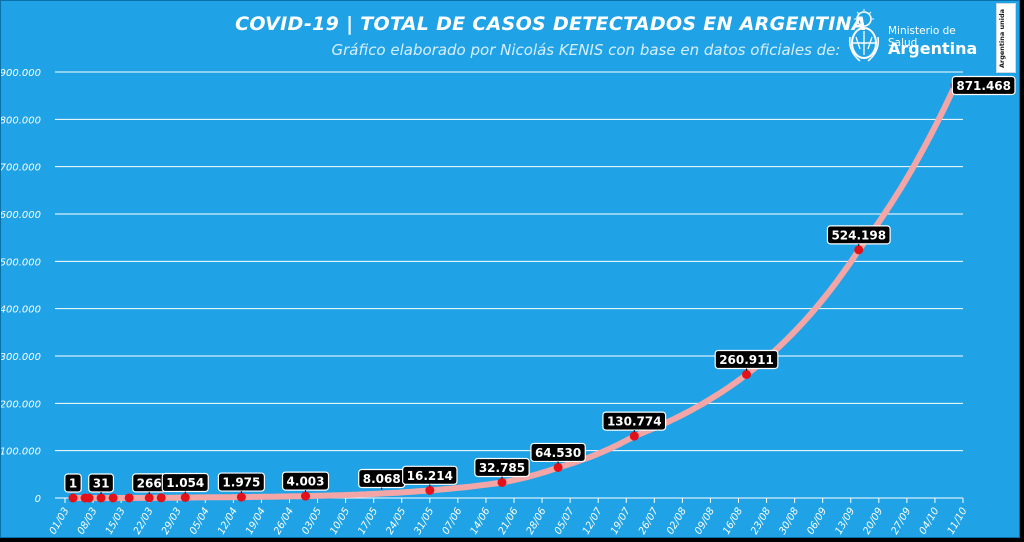  I want to click on x-tick-label: 27/09, so click(902, 521).